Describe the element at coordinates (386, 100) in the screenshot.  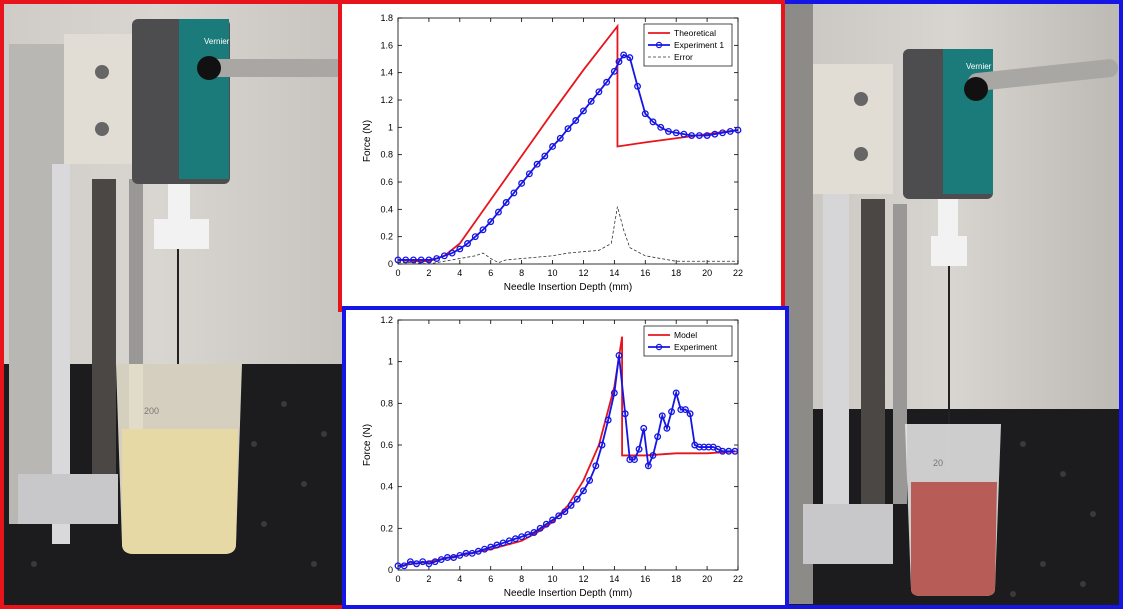
I see `y-tick-label: 1.2` at that location.